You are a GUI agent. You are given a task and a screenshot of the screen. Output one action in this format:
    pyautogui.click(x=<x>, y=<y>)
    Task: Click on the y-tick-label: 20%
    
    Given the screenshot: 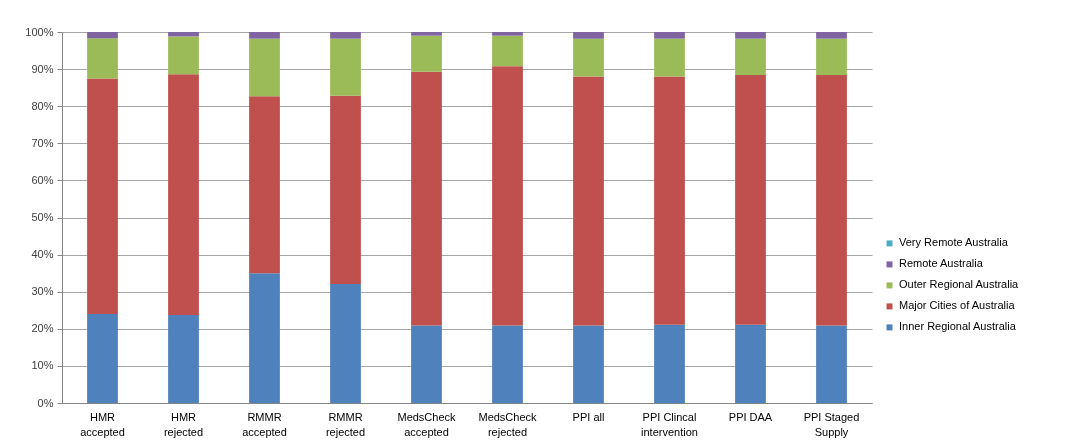 What is the action you would take?
    pyautogui.click(x=42, y=328)
    